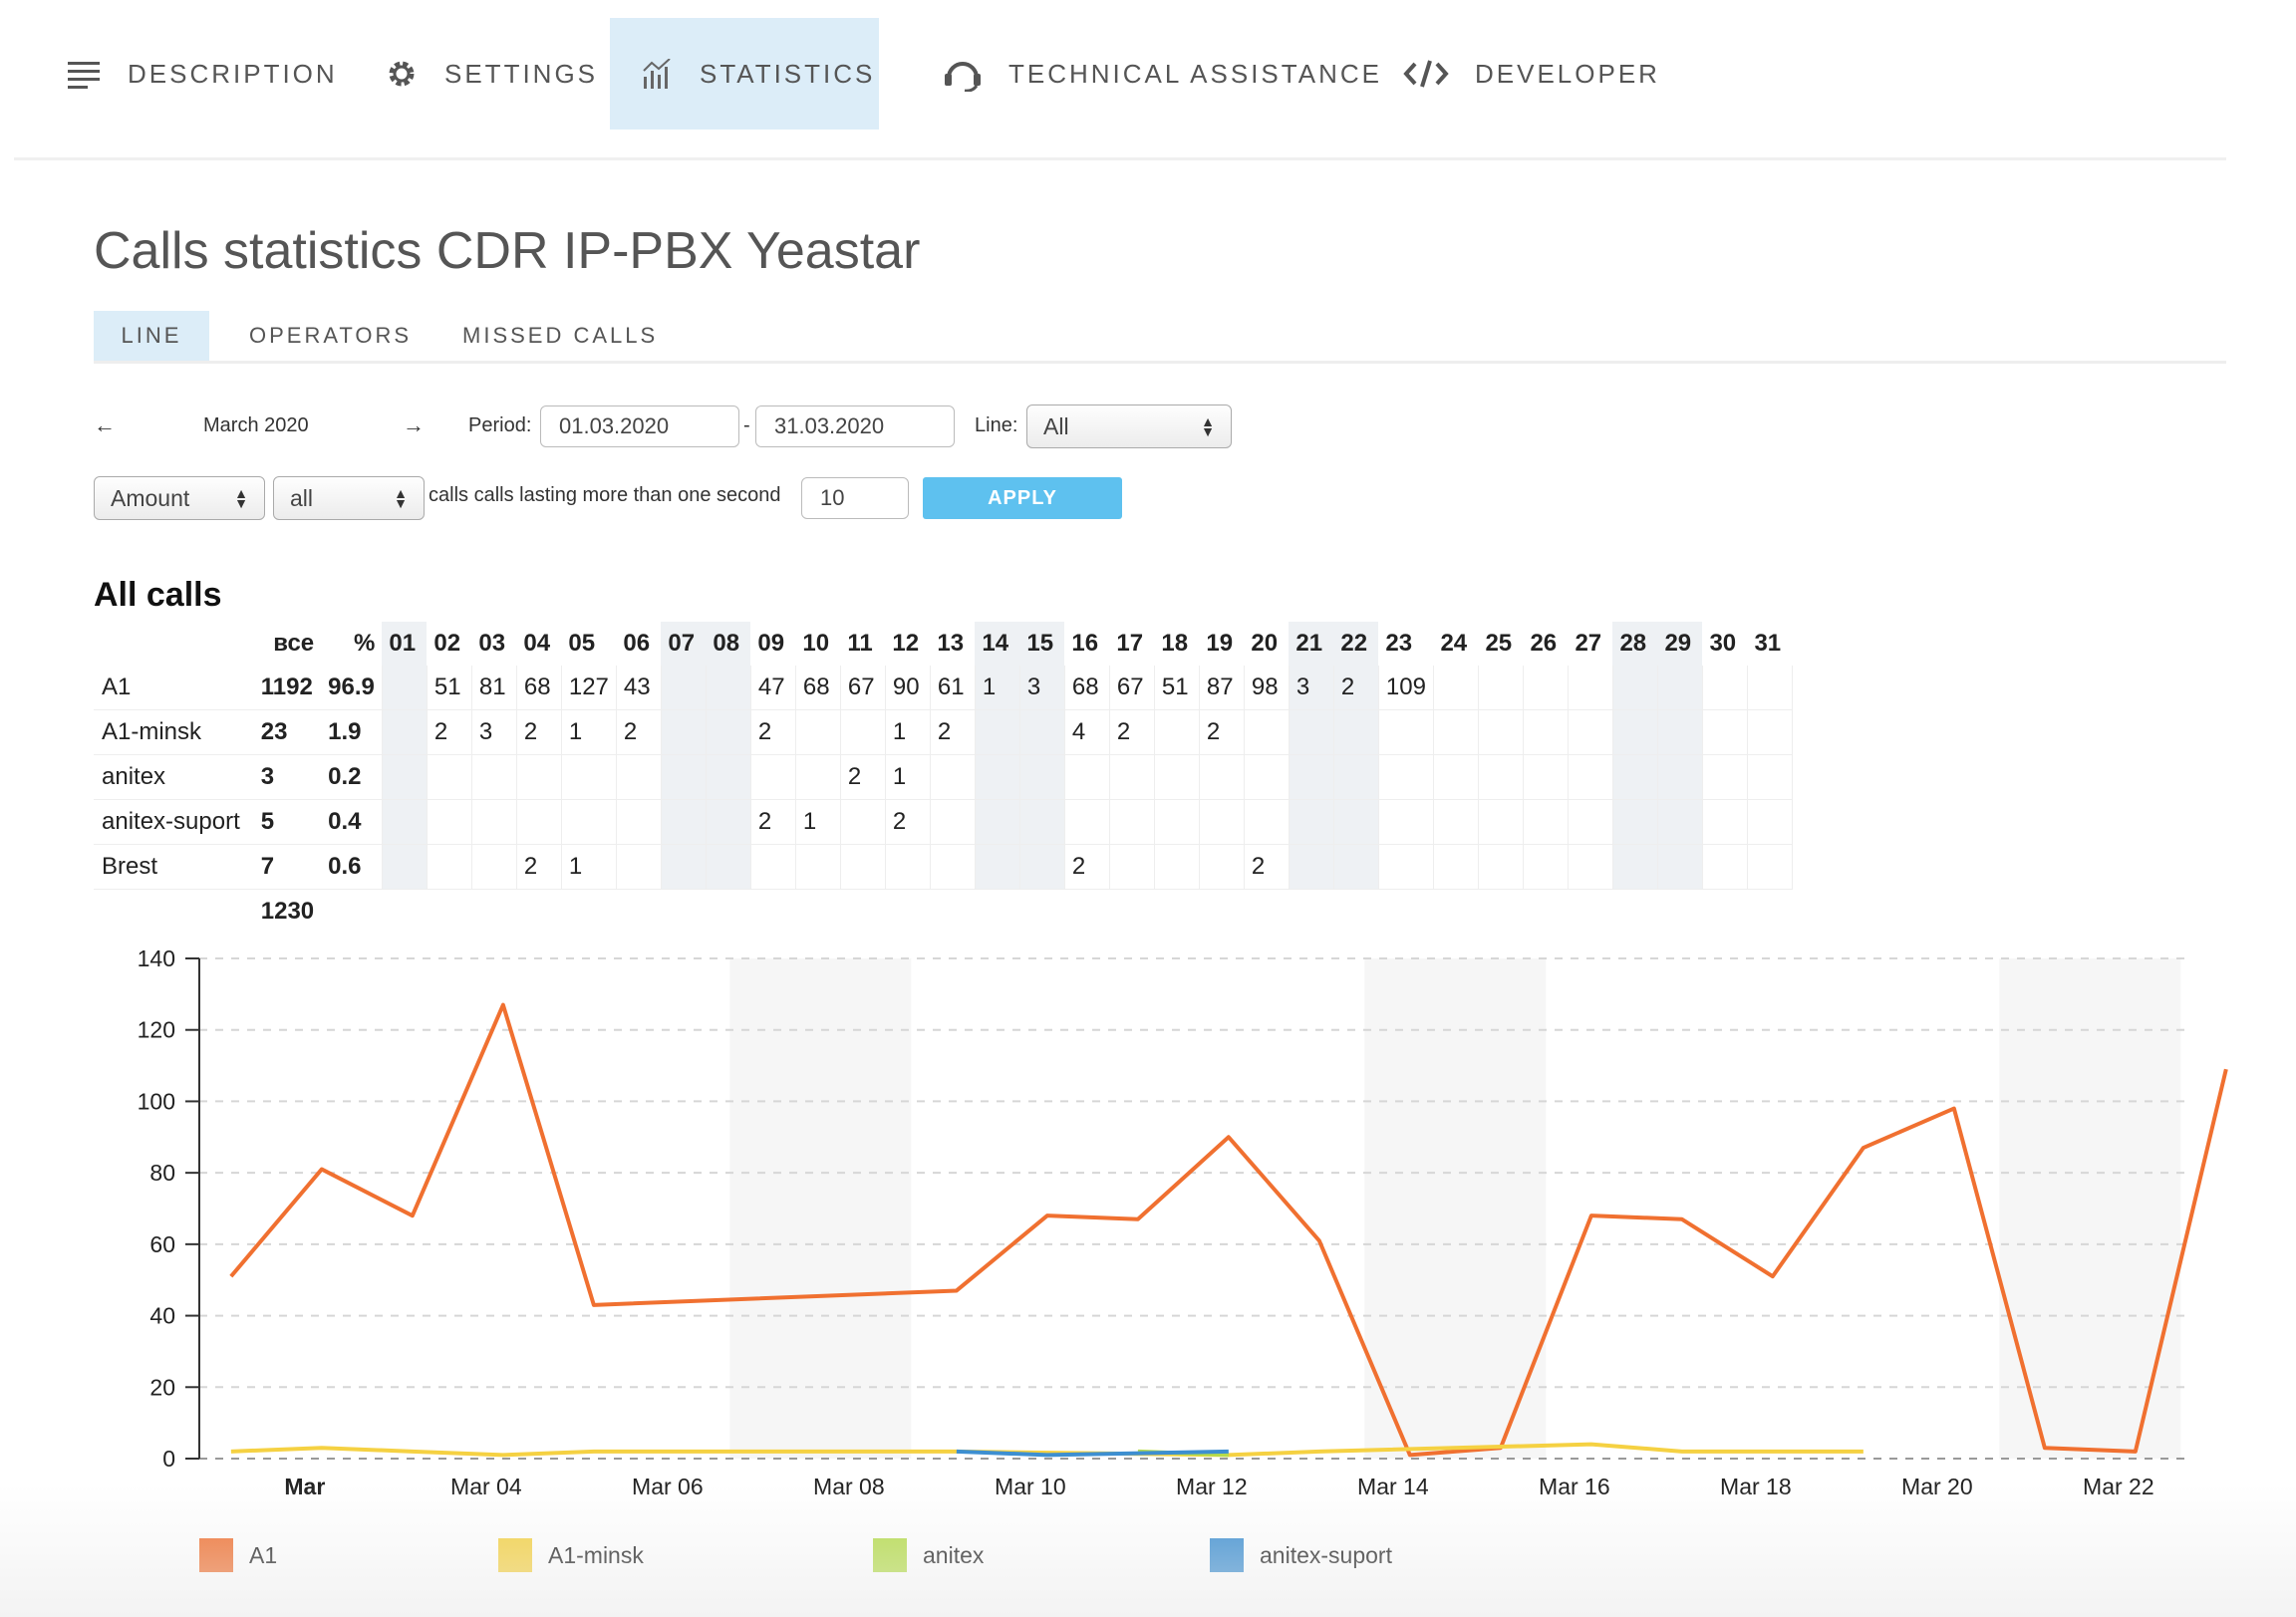 This screenshot has width=2296, height=1617. Describe the element at coordinates (156, 1030) in the screenshot. I see `y-tick-label: 120` at that location.